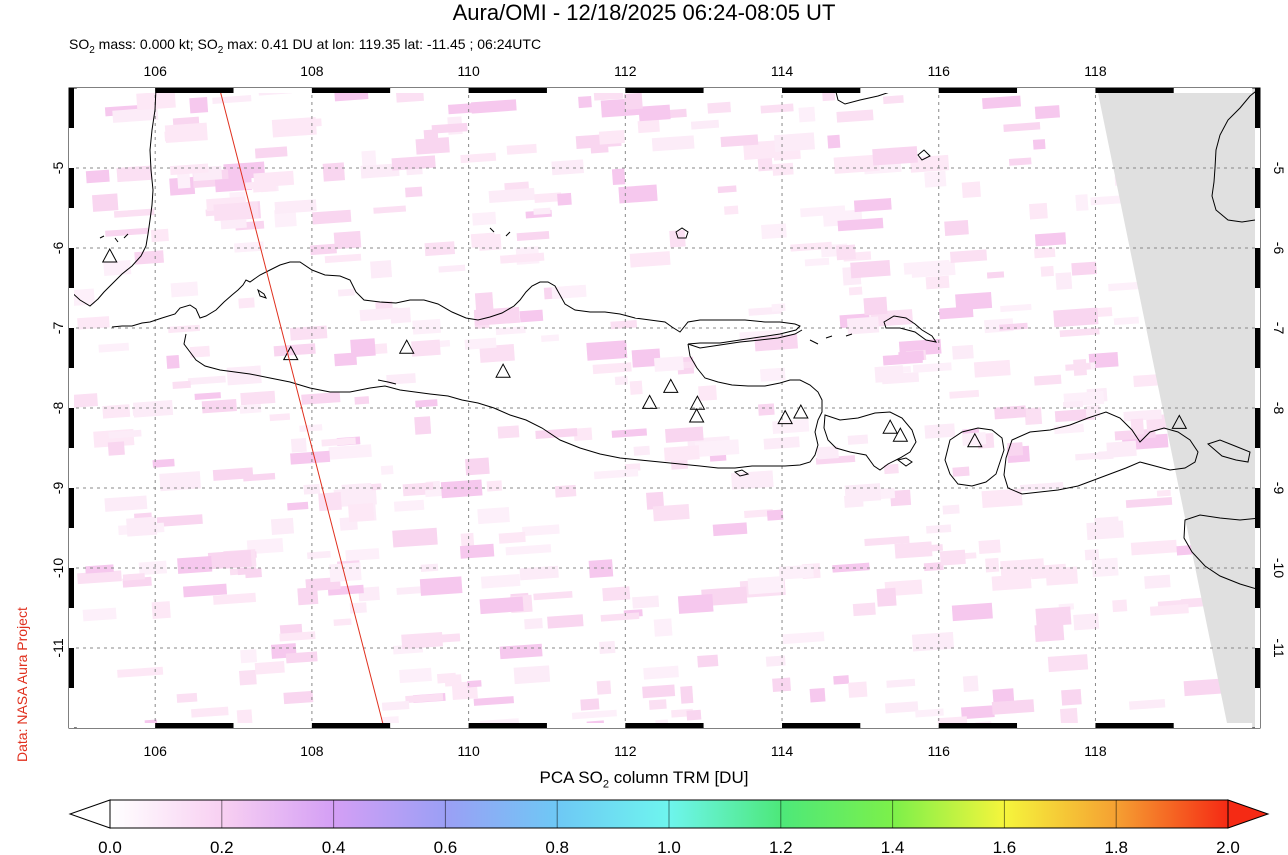 The image size is (1288, 855). What do you see at coordinates (893, 846) in the screenshot?
I see `colorbar-tick-label: 1.4` at bounding box center [893, 846].